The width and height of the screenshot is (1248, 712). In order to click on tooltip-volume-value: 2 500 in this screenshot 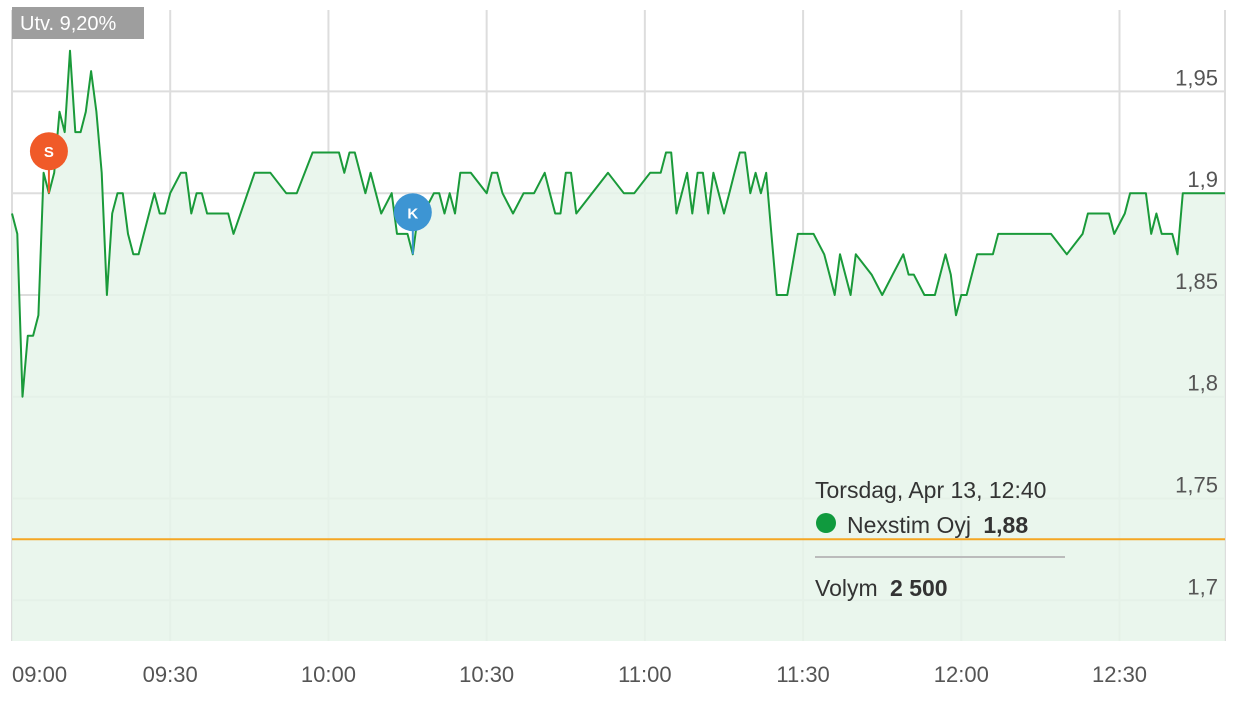, I will do `click(919, 588)`.